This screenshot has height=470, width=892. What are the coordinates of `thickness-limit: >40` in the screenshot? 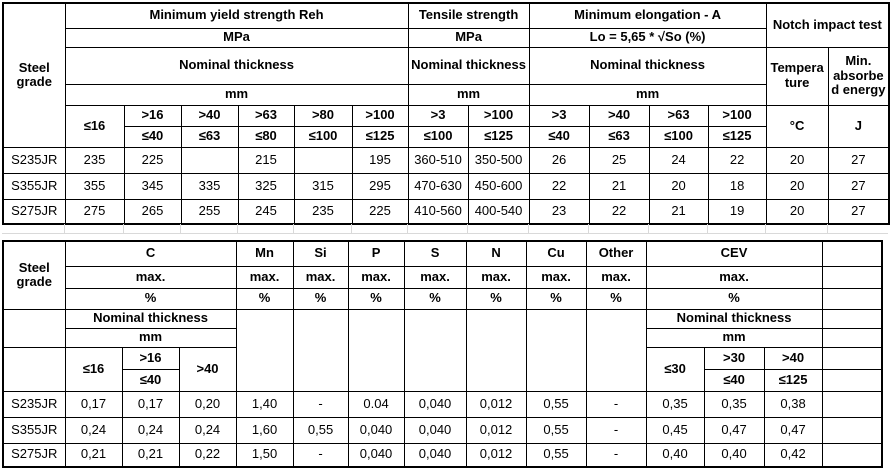 It's located at (209, 115).